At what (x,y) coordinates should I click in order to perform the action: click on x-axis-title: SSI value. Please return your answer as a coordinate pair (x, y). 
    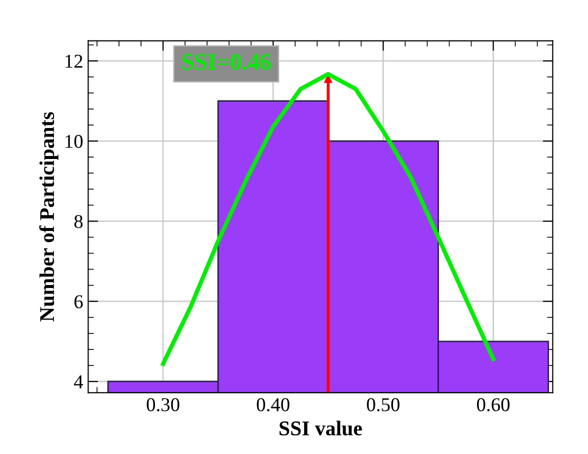
    Looking at the image, I should click on (321, 428).